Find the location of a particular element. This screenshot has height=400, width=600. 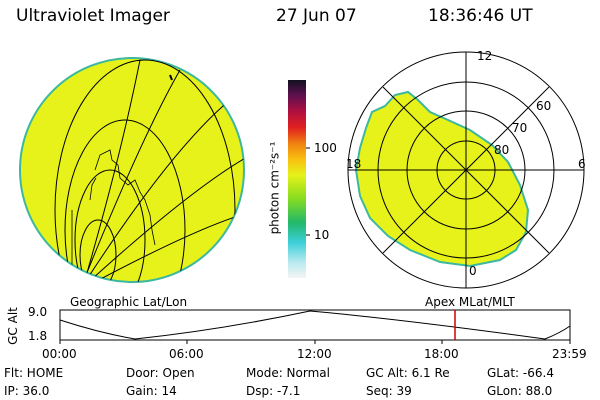

polar-ring-70: 70 is located at coordinates (520, 128).